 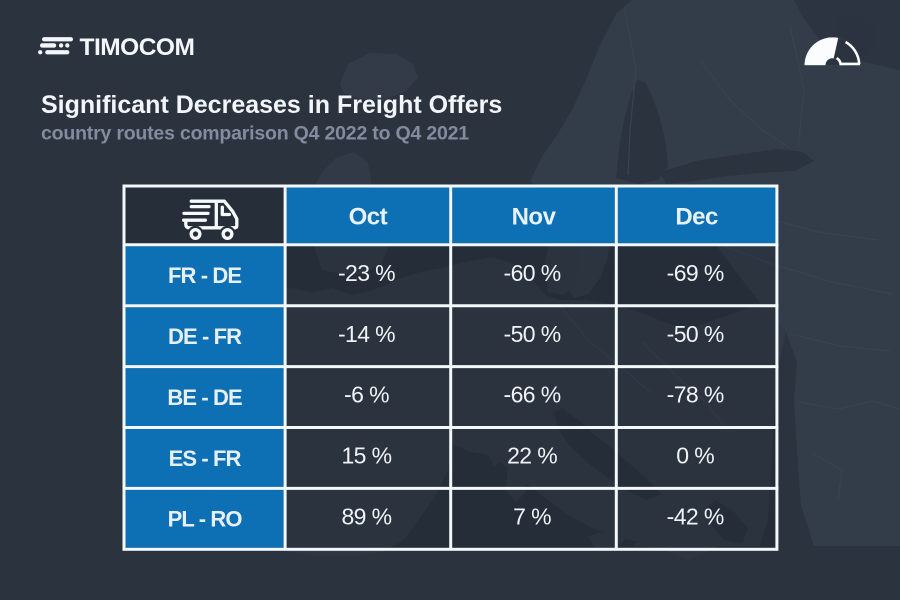 What do you see at coordinates (532, 395) in the screenshot?
I see `svg-text: -66 %` at bounding box center [532, 395].